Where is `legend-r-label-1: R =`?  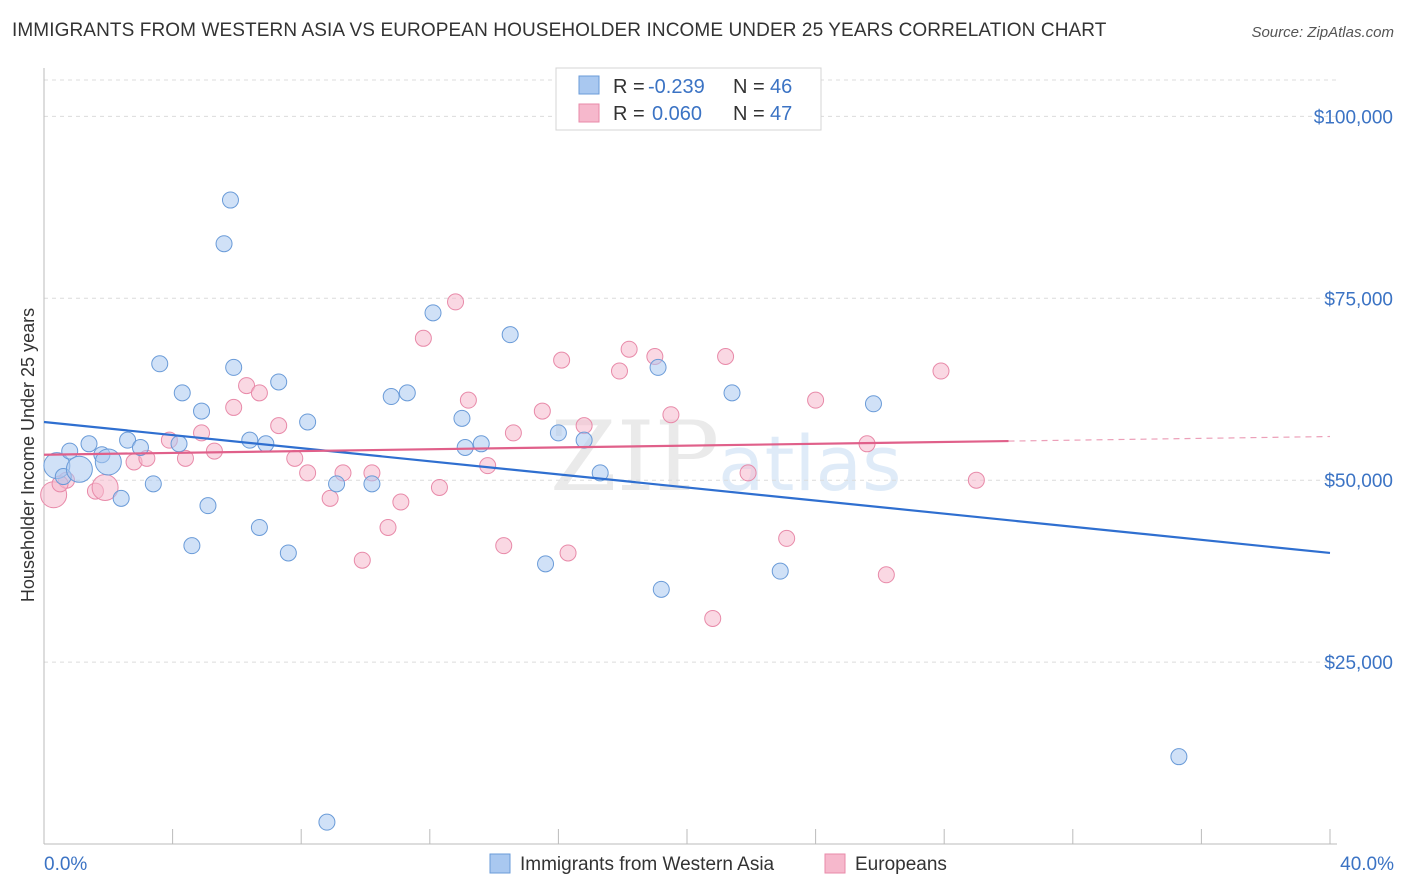
legend-r-label-1: R = is located at coordinates (629, 114).